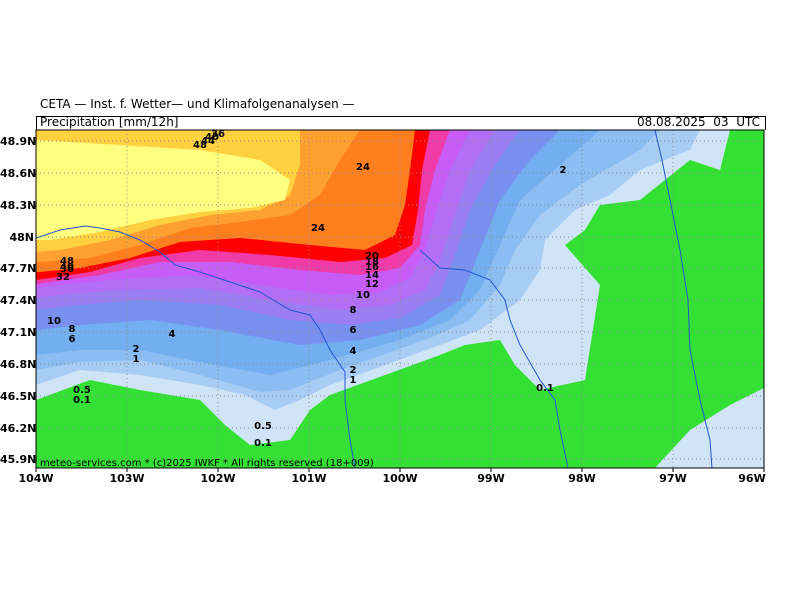 The image size is (800, 600). Describe the element at coordinates (683, 299) in the screenshot. I see `river-james` at that location.